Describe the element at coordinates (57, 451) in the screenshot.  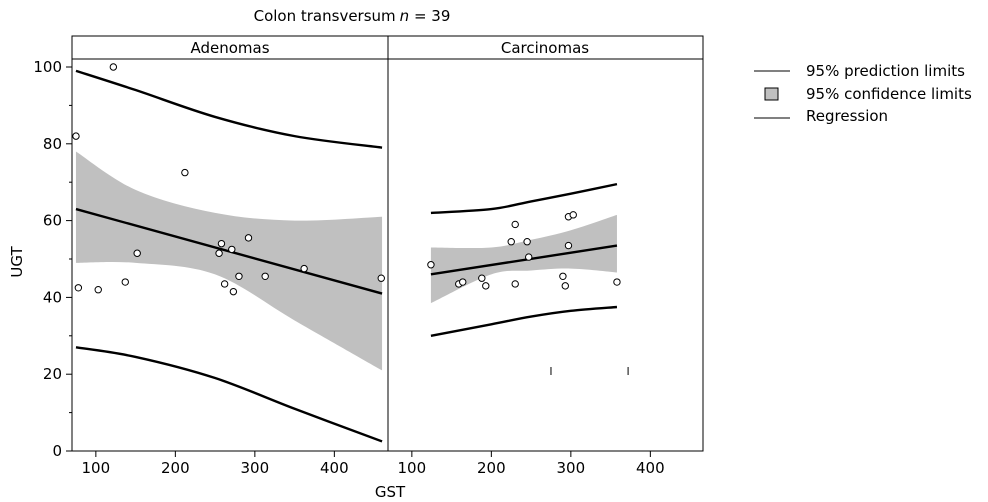
I see `y-tick-label: 0` at that location.